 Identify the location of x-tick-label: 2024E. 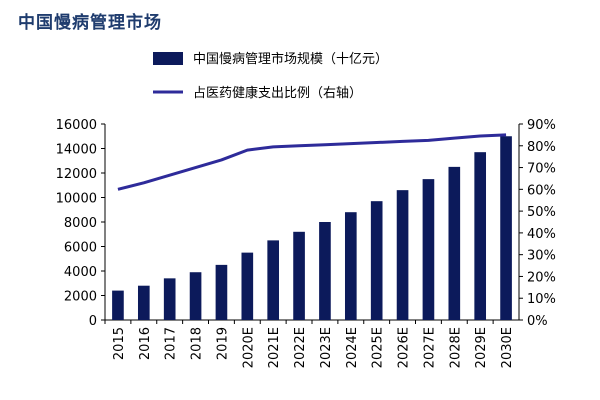
(352, 347).